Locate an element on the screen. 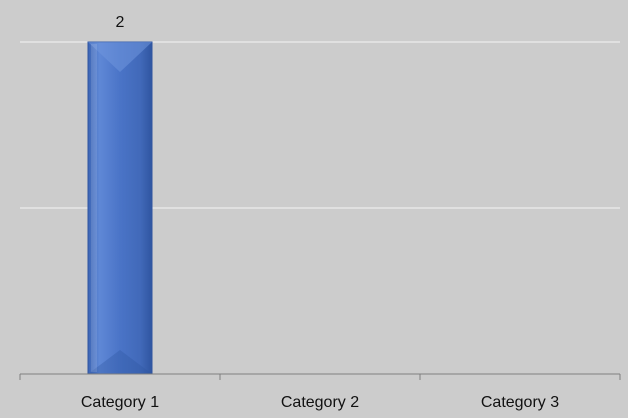  x-tick-label-1: Category 1 is located at coordinates (120, 402).